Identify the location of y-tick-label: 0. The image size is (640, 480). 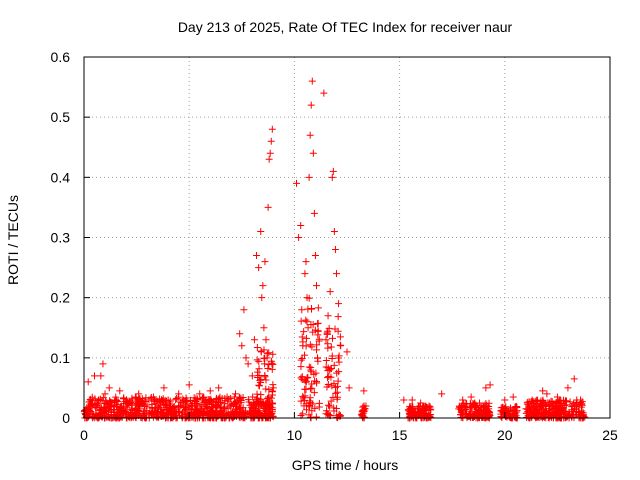
(66, 418).